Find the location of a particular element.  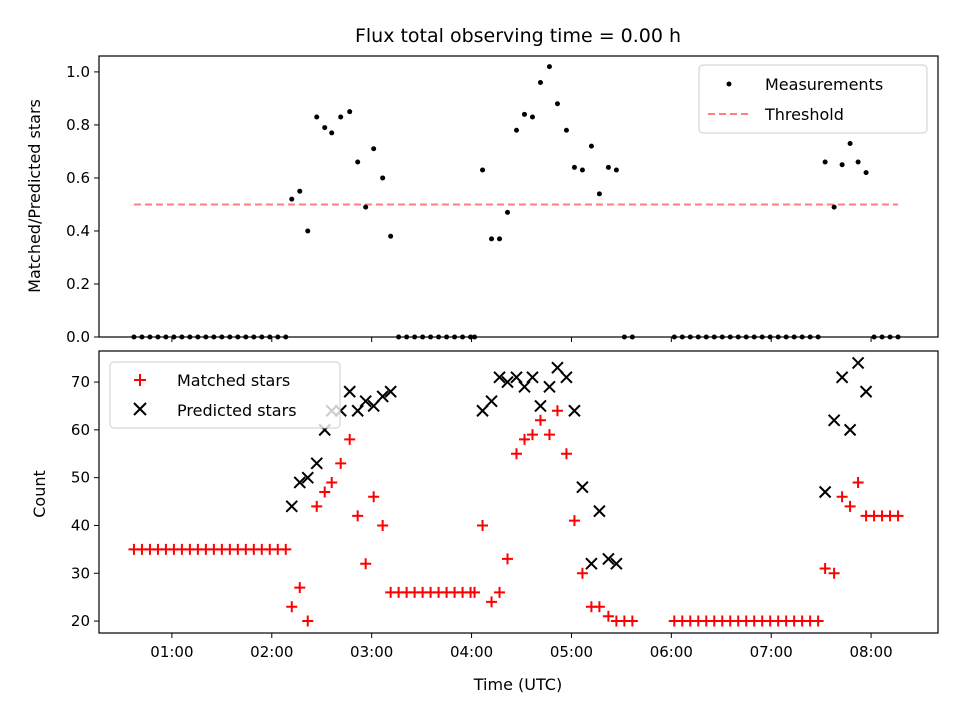

legend-count-box is located at coordinates (225, 395).